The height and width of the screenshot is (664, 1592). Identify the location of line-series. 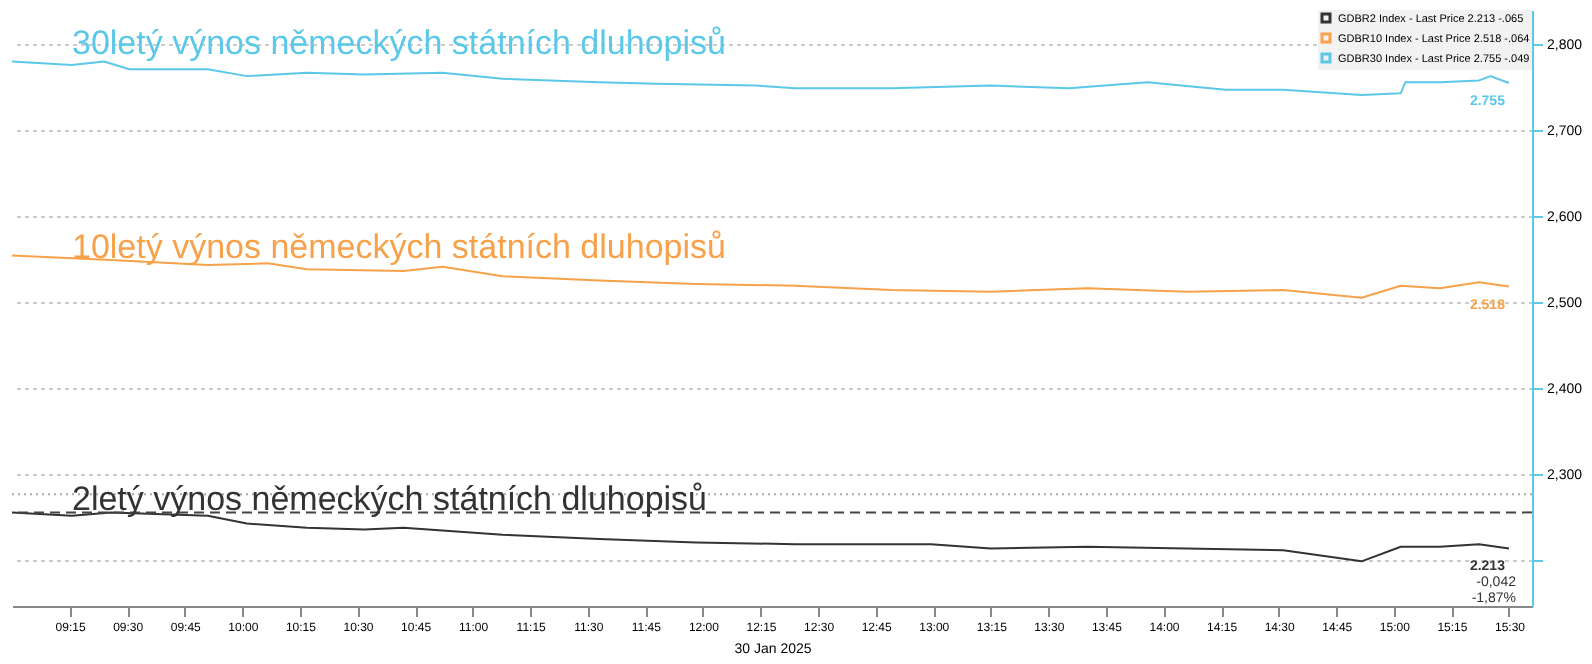
(760, 78).